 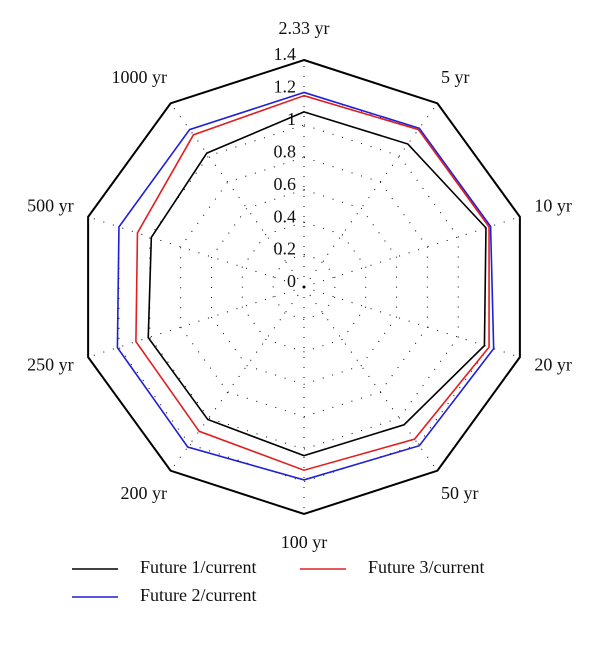 I want to click on r-tick-label: 1, so click(x=291, y=119).